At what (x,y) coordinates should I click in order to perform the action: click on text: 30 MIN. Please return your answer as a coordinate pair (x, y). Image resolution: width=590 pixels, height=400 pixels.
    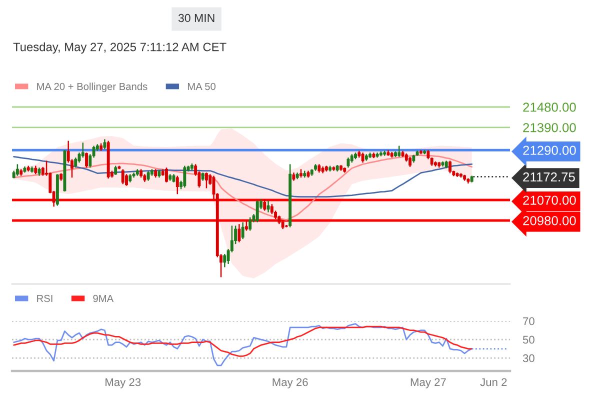
    Looking at the image, I should click on (196, 18).